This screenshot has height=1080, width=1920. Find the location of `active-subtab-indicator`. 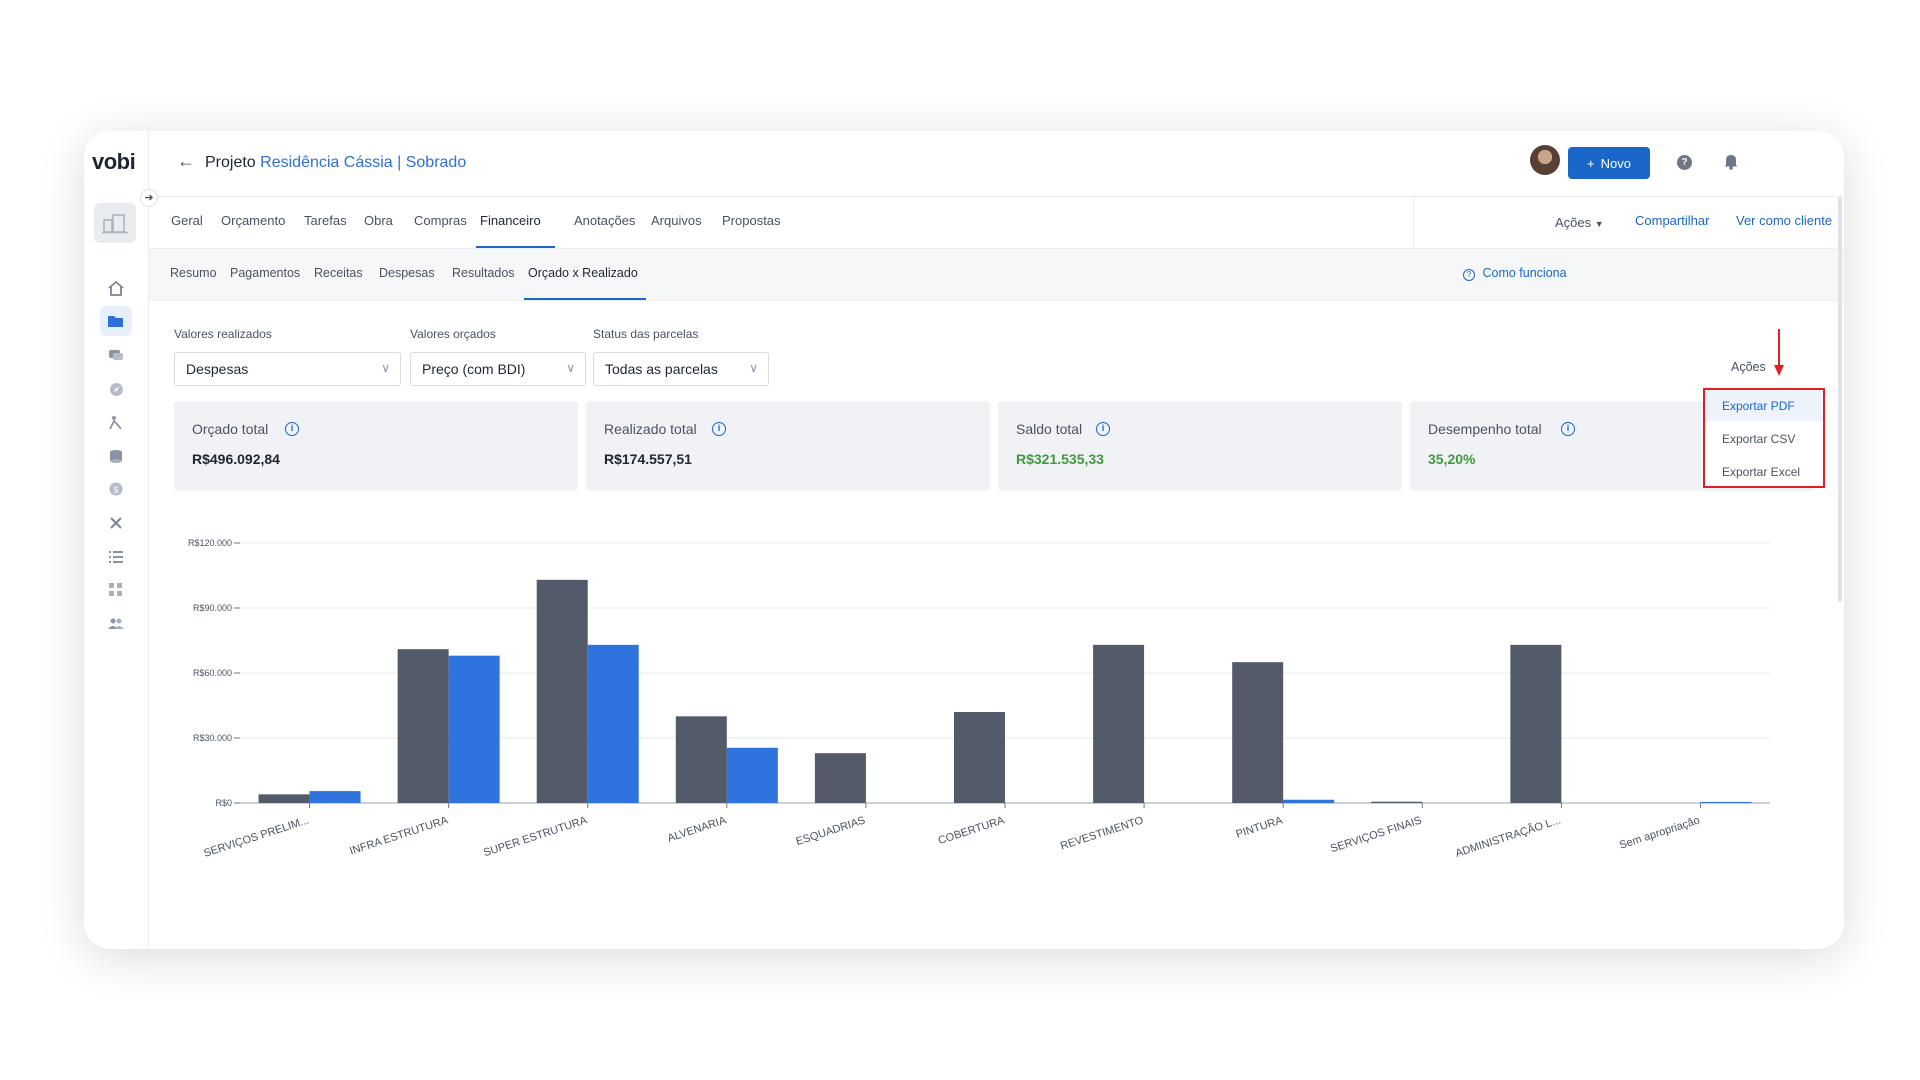

active-subtab-indicator is located at coordinates (585, 299).